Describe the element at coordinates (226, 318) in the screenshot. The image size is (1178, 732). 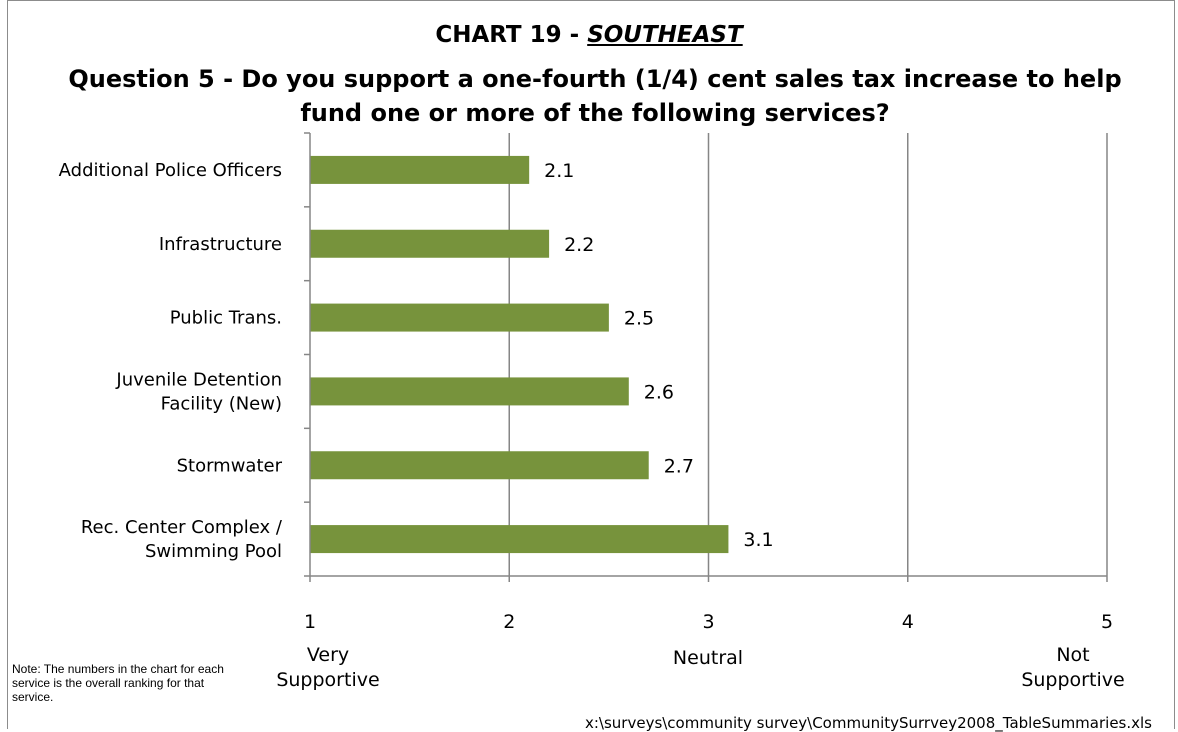
I see `category-label-3: Public Trans.` at that location.